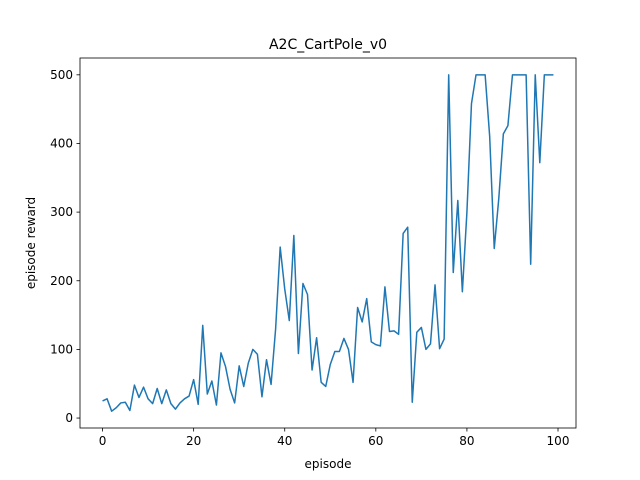 This screenshot has width=640, height=480. Describe the element at coordinates (31, 243) in the screenshot. I see `y-axis-label: episode reward` at that location.